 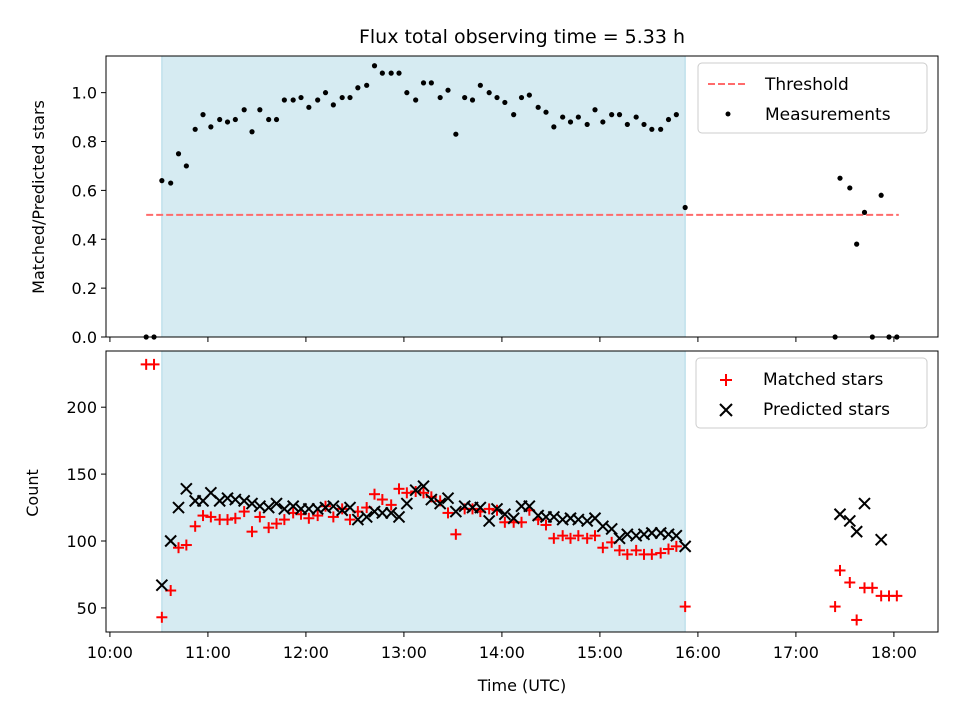 I want to click on y-tick-label: 1.0, so click(x=84, y=93).